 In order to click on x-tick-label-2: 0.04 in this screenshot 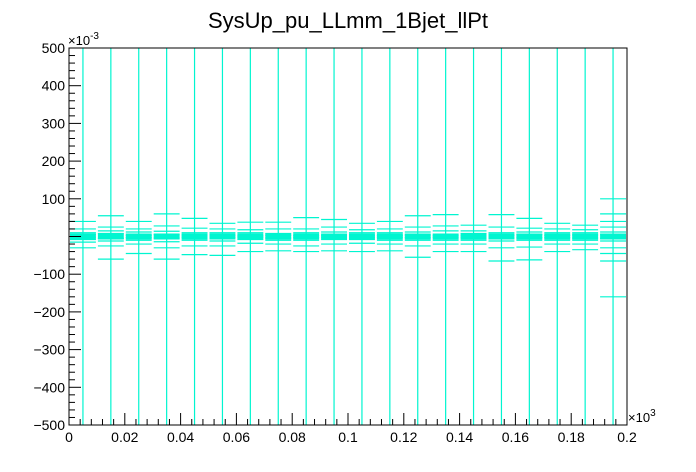, I will do `click(180, 437)`.